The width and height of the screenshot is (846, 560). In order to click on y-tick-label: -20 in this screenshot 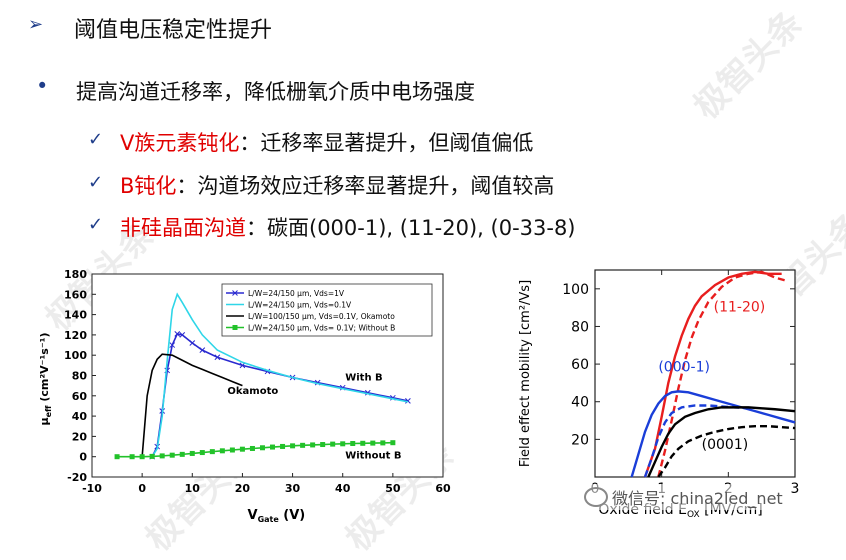, I will do `click(77, 477)`.